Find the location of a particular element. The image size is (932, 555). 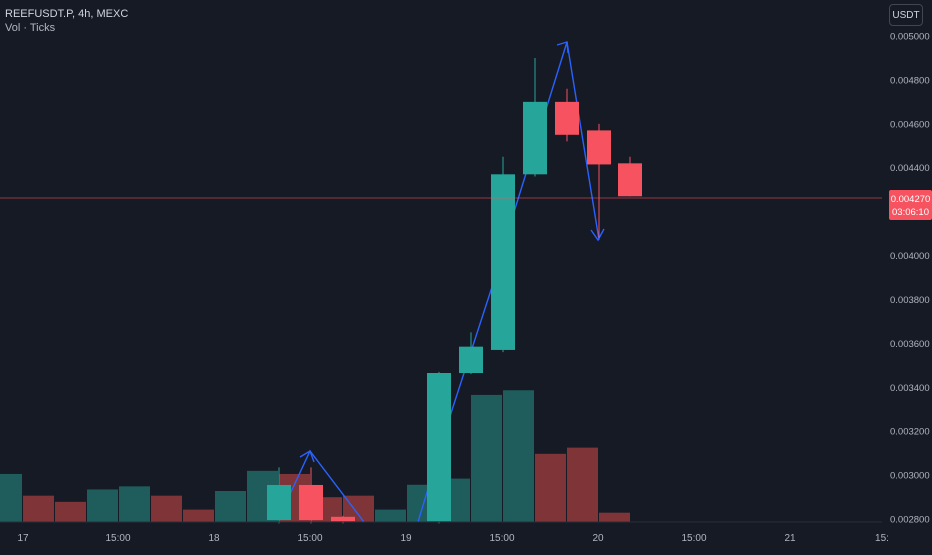

price-tick-label: 0.002800 is located at coordinates (910, 520).